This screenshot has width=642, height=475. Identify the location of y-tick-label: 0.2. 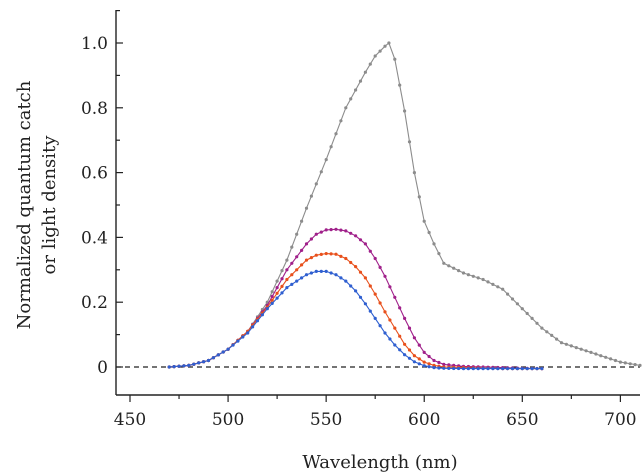
(94, 303).